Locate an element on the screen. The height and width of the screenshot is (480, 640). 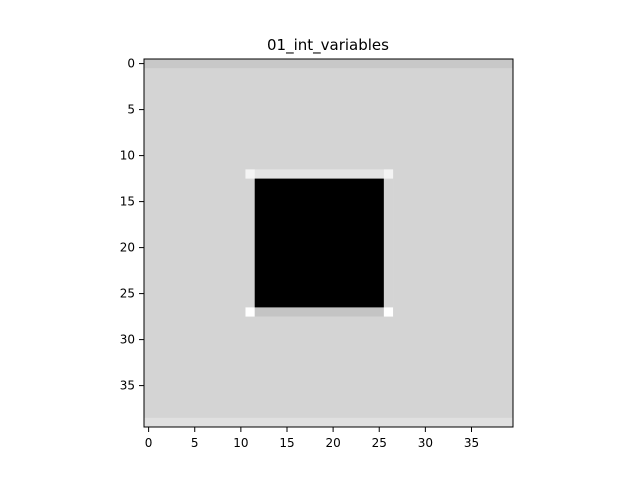
x-tick-label: 30 is located at coordinates (425, 443).